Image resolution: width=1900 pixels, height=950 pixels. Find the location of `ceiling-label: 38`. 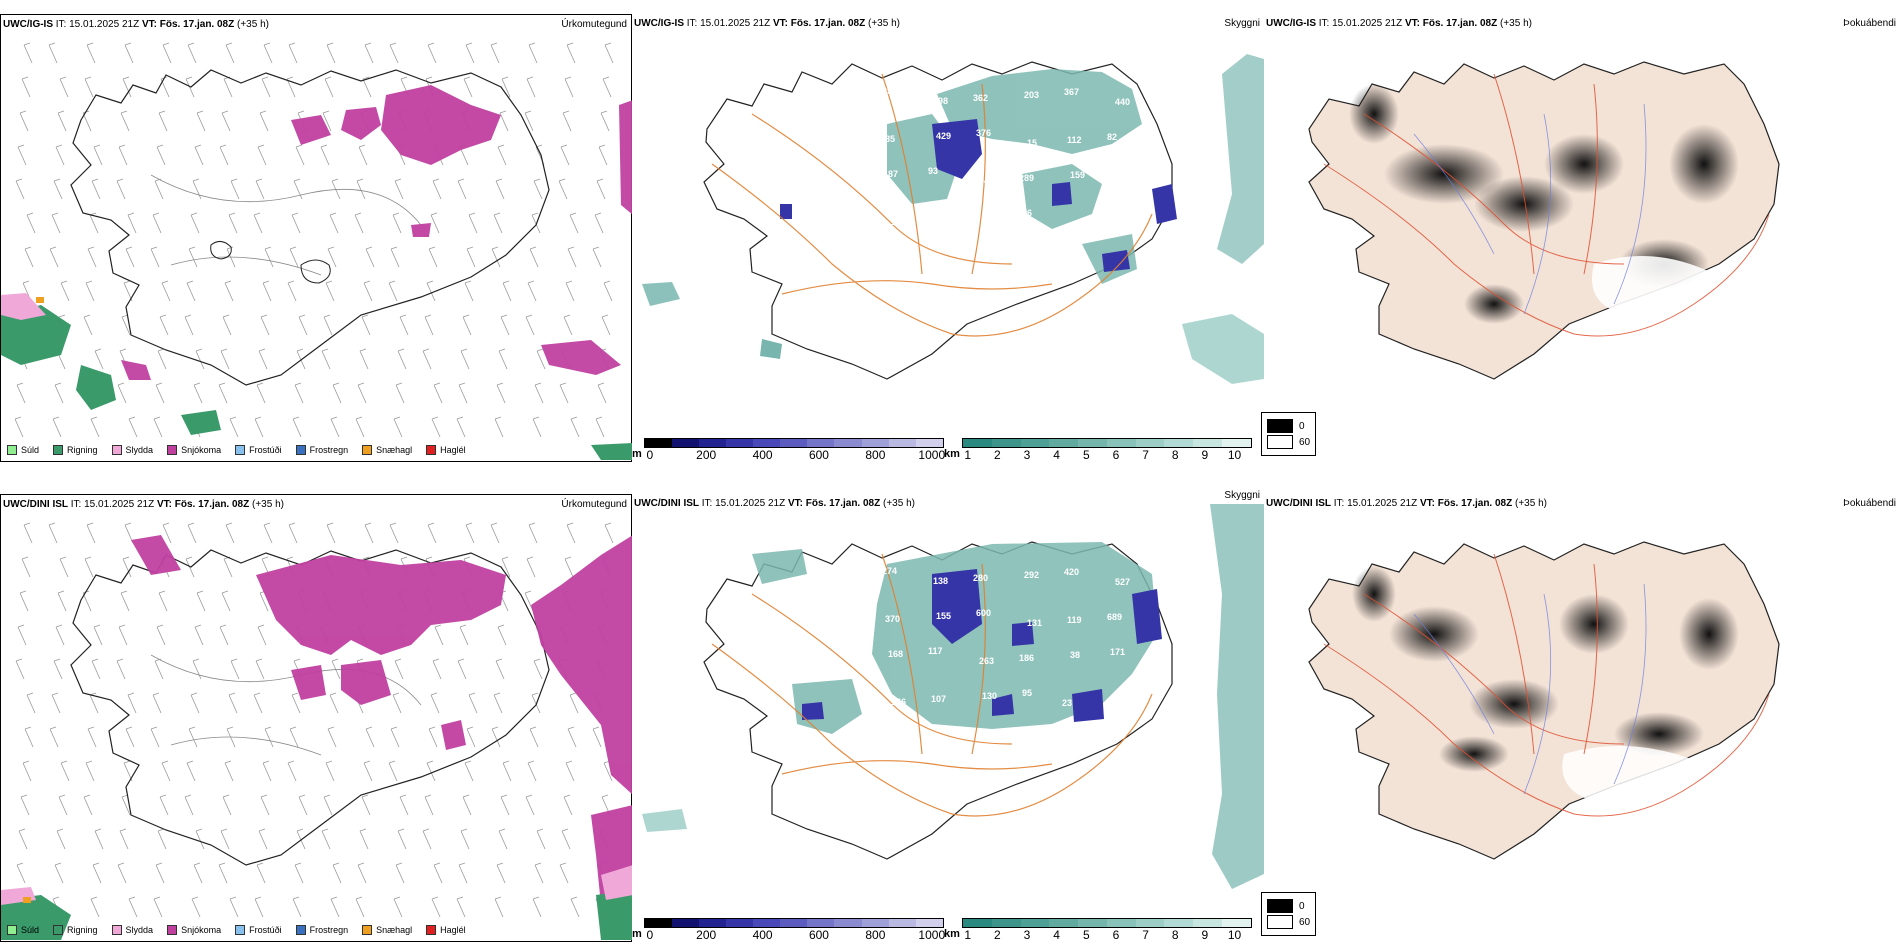

ceiling-label: 38 is located at coordinates (1075, 655).